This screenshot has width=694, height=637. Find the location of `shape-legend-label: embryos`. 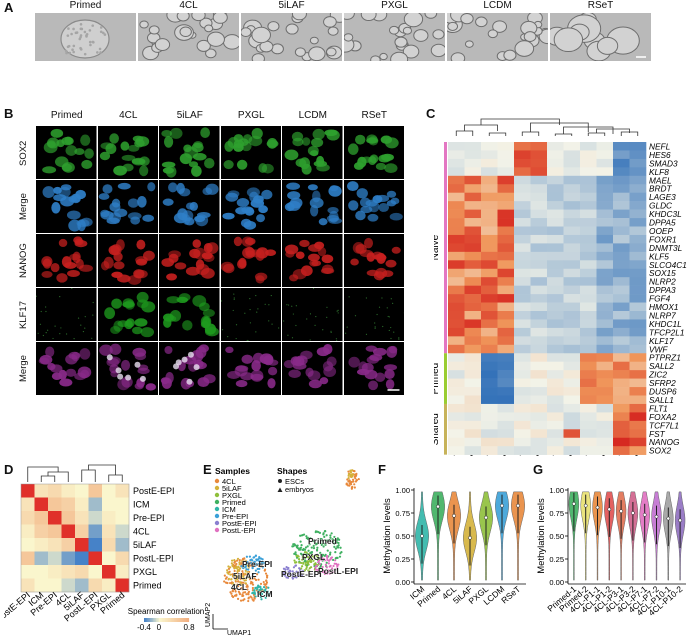

shape-legend-label: embryos is located at coordinates (299, 489).